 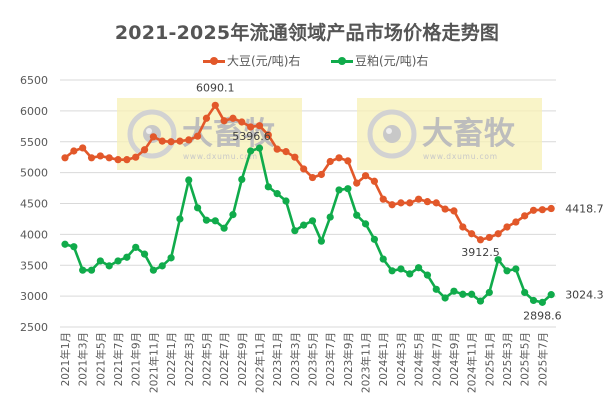 I want to click on legend-item-soybean: 大豆(元/吨)右, so click(x=251, y=60).